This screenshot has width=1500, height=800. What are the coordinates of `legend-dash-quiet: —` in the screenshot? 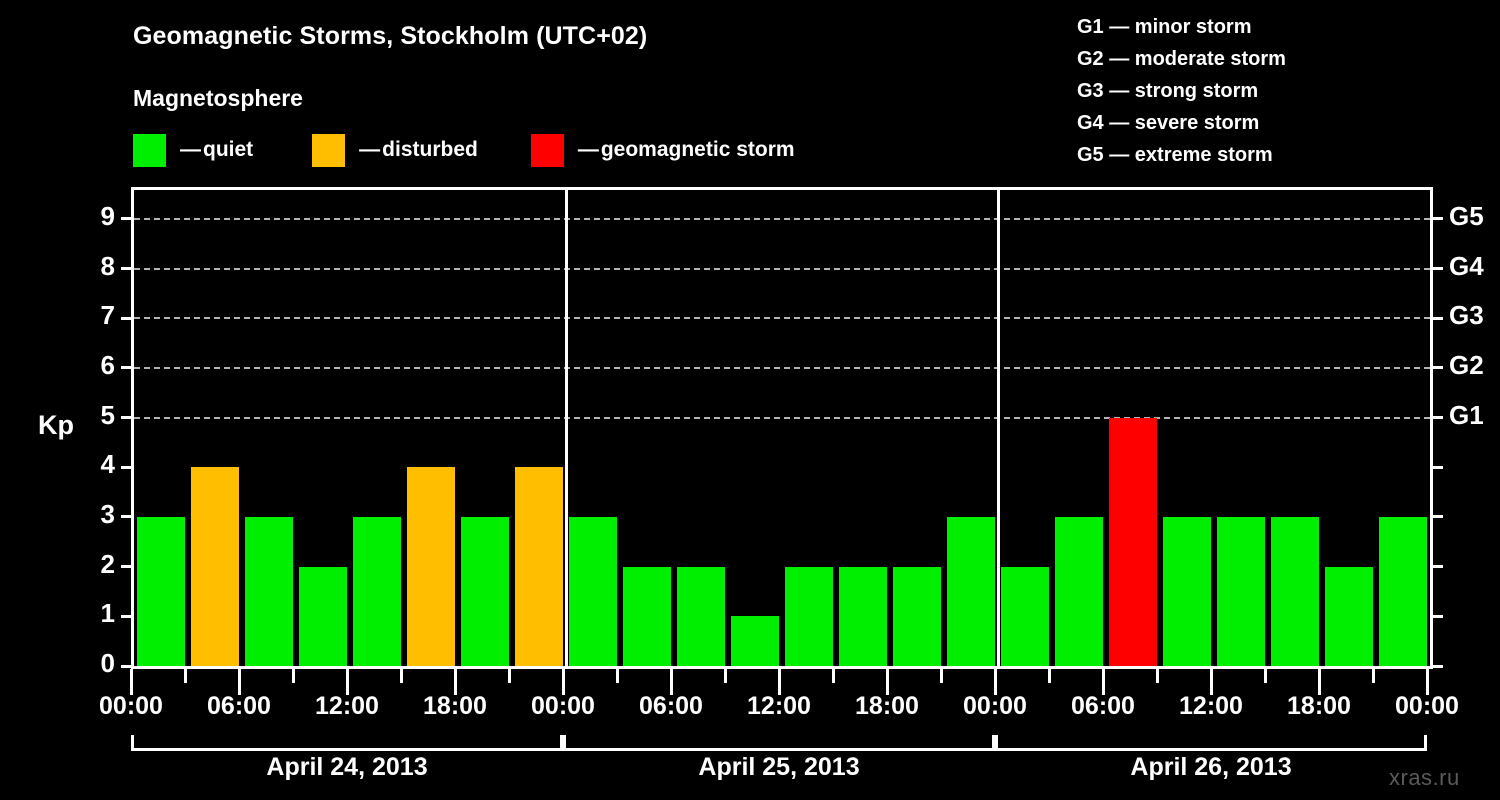 It's located at (190, 149).